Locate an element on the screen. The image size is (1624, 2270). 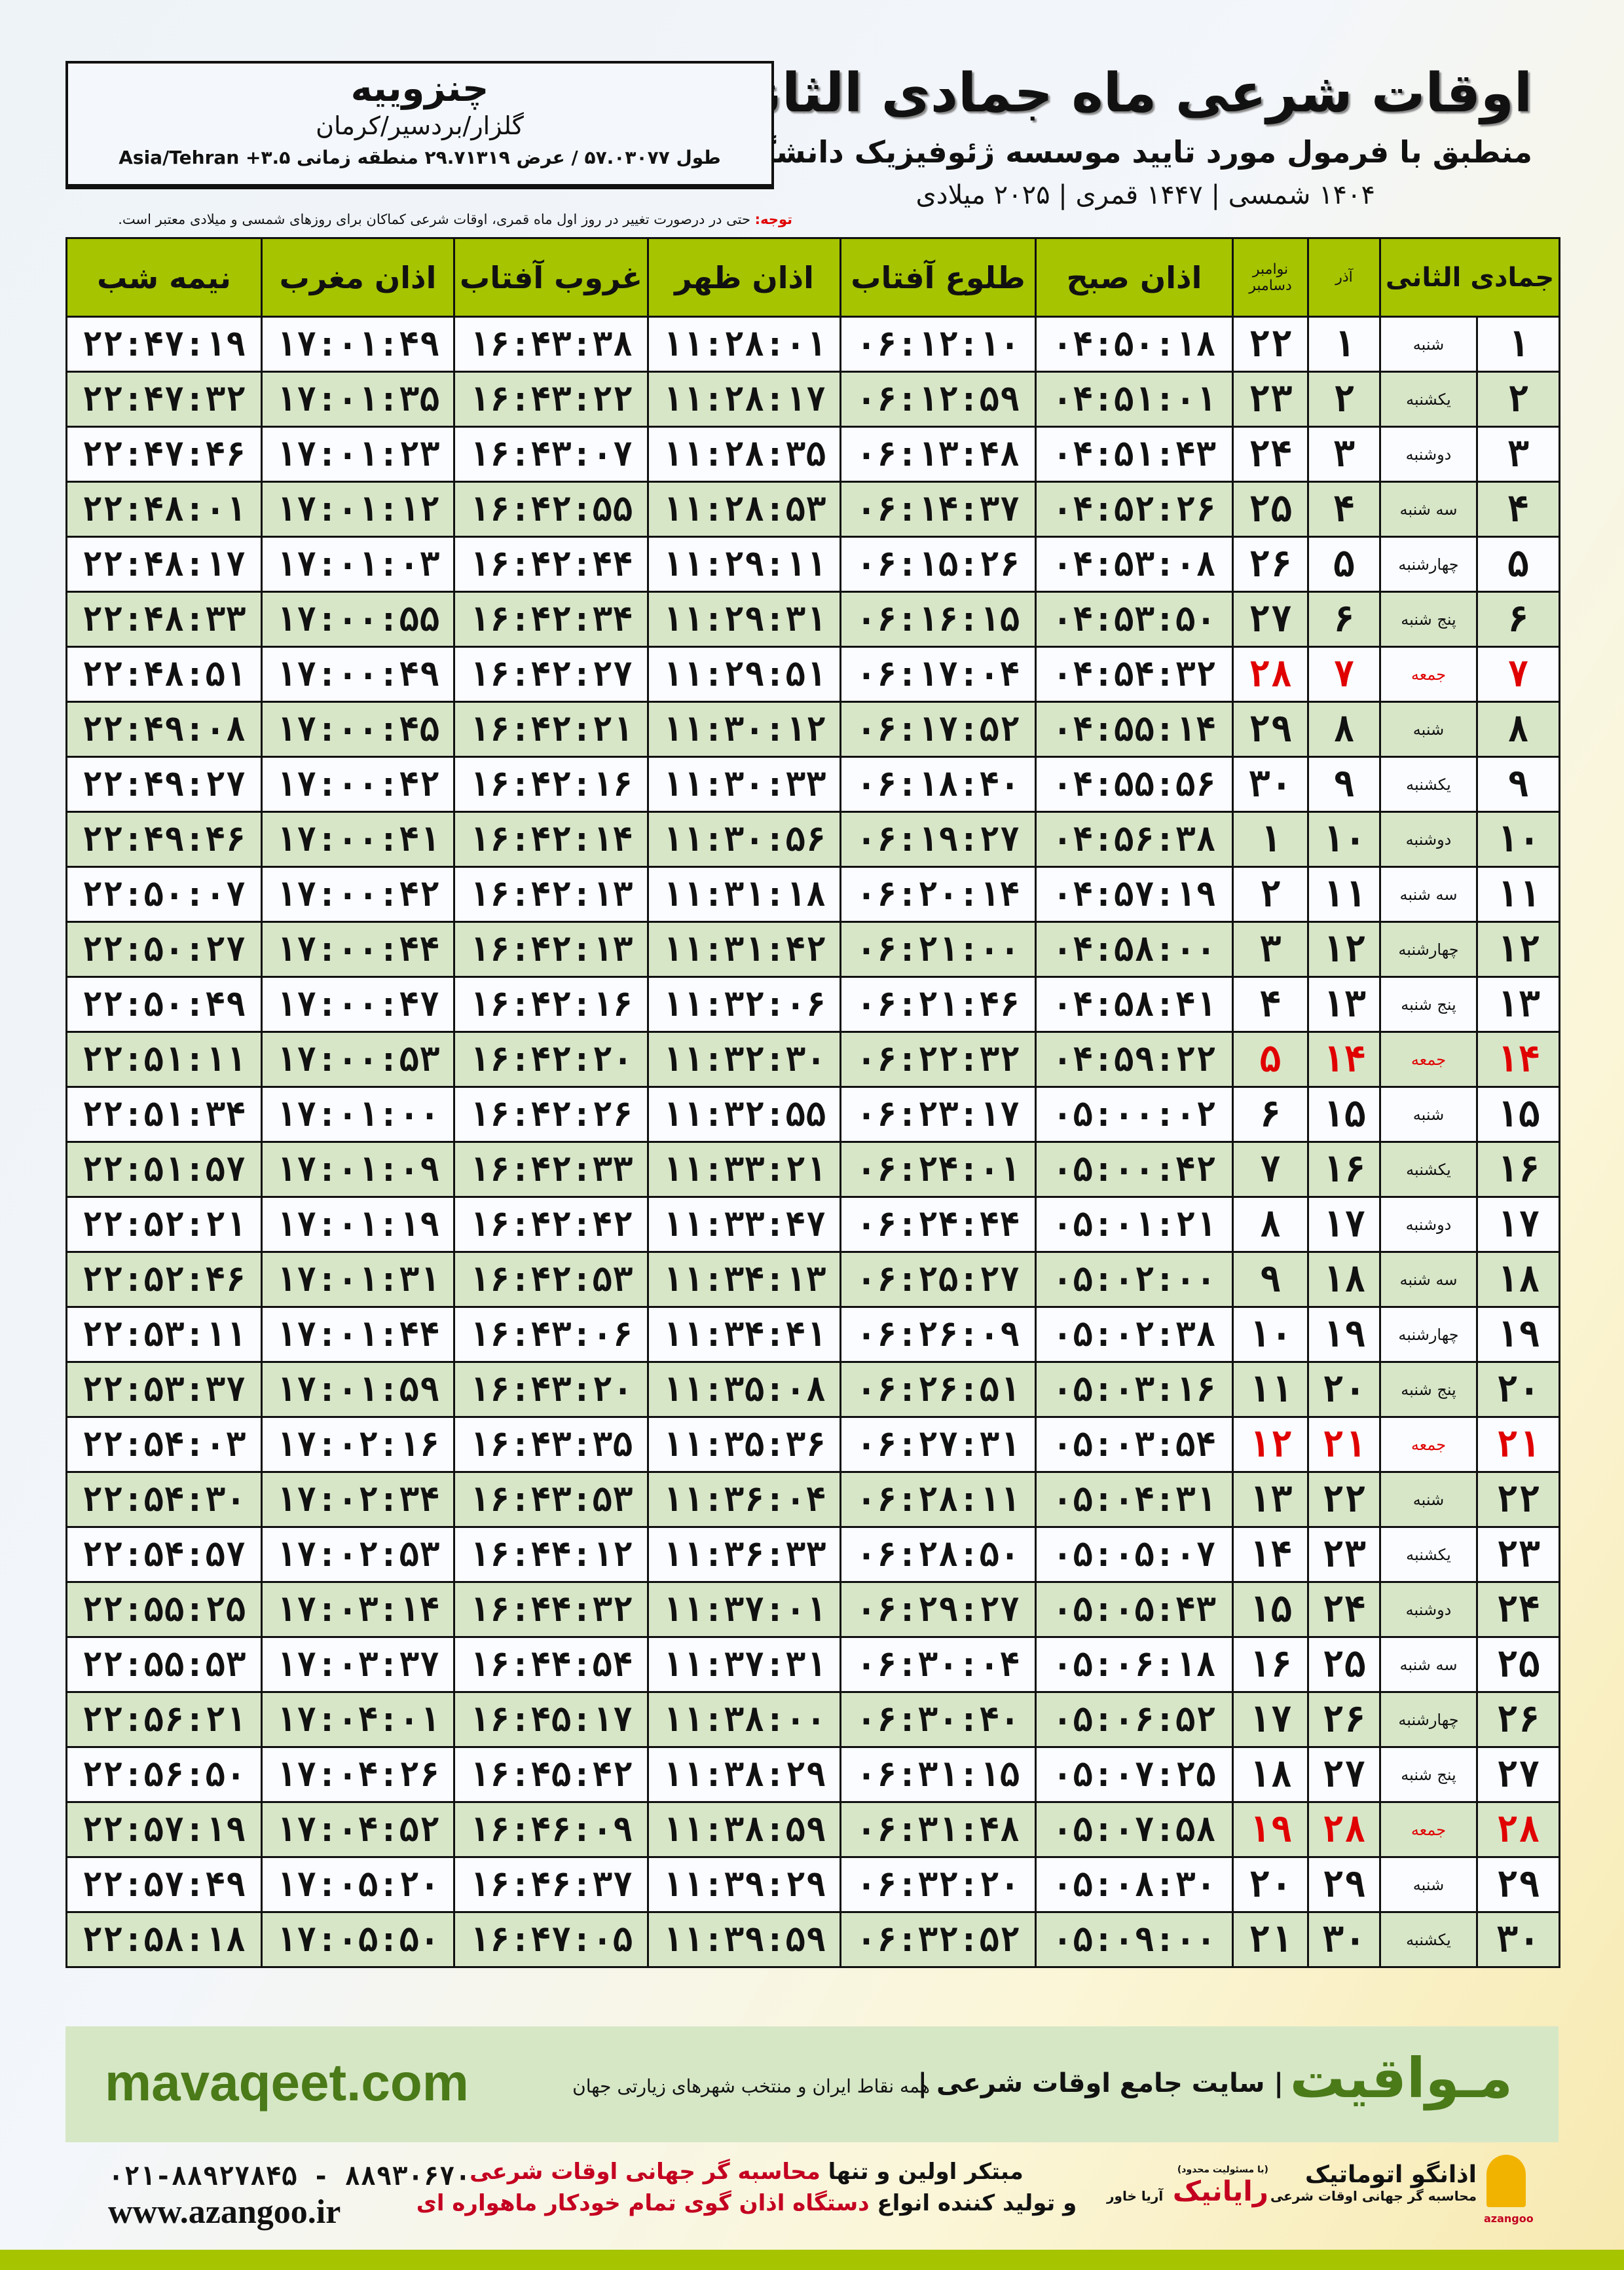
cell-hijri-day: ۶ is located at coordinates (1518, 619).